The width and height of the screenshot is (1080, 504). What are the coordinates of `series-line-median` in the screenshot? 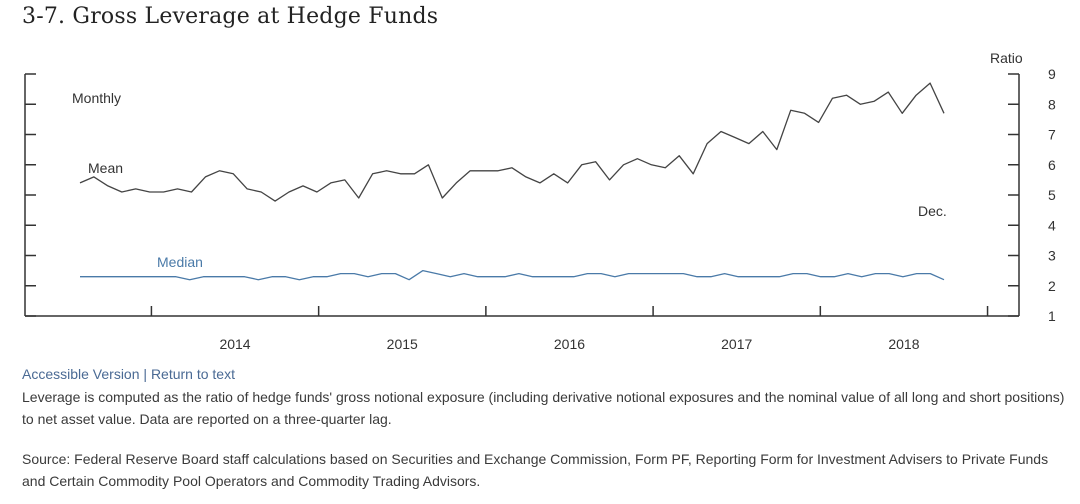 It's located at (512, 275).